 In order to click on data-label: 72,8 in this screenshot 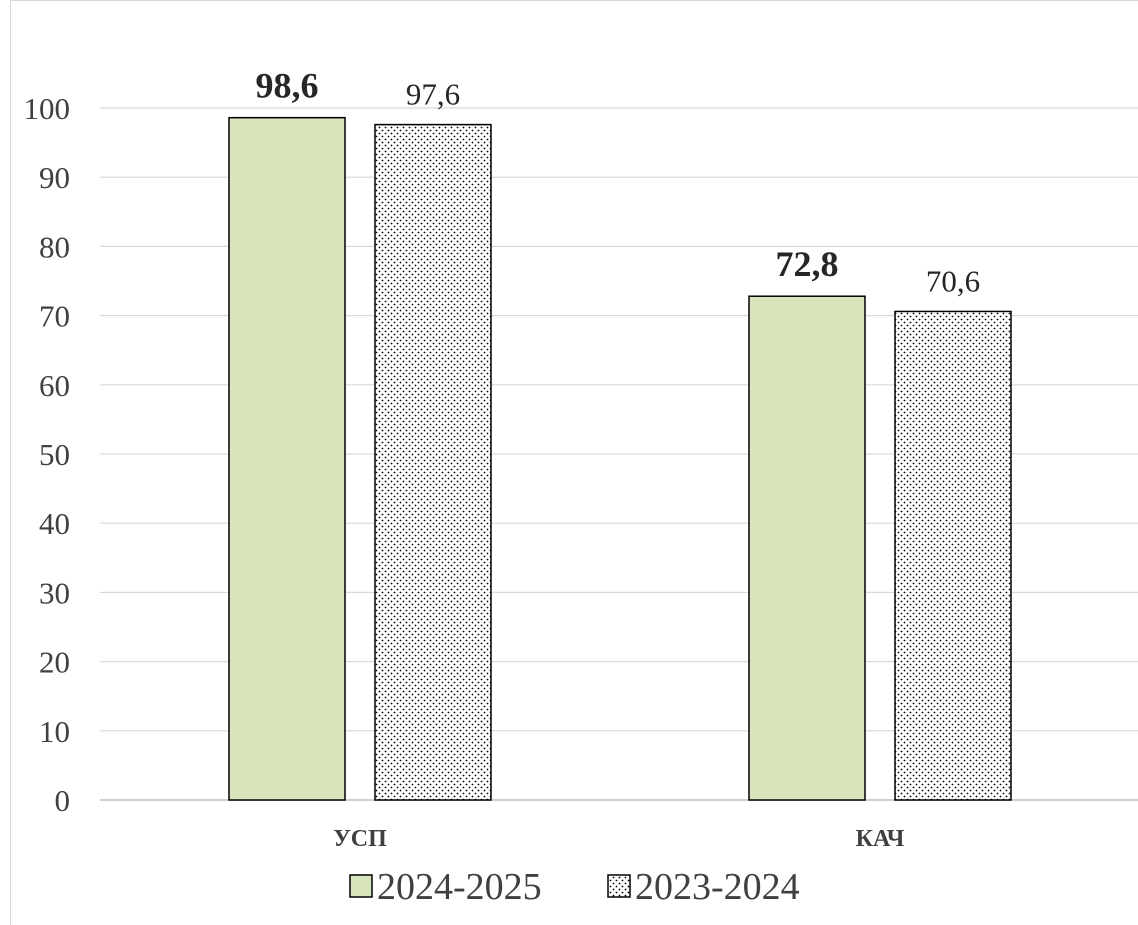, I will do `click(807, 264)`.